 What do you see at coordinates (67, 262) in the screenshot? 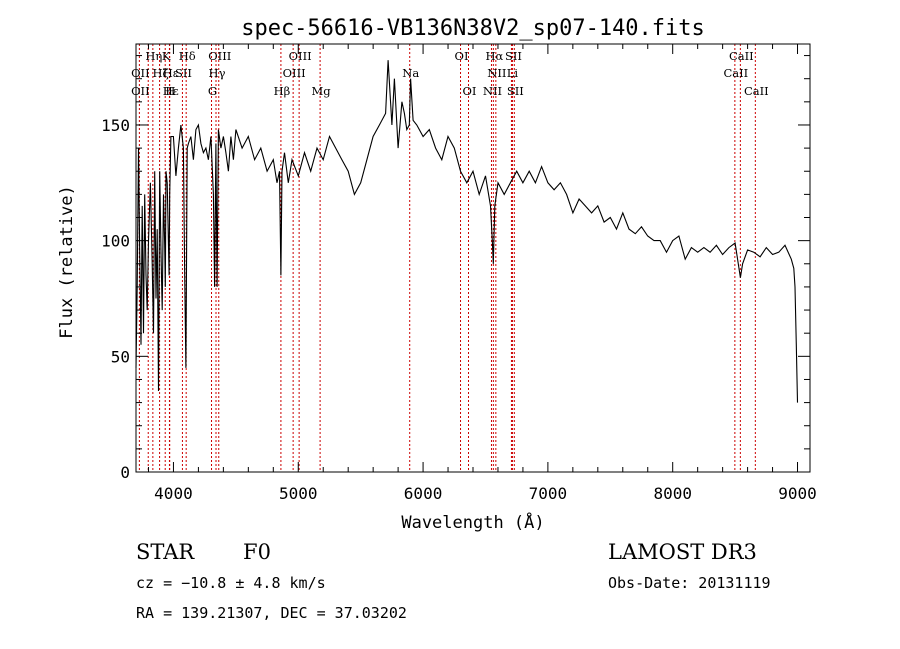
I see `y-axis-label: Flux (relative)` at bounding box center [67, 262].